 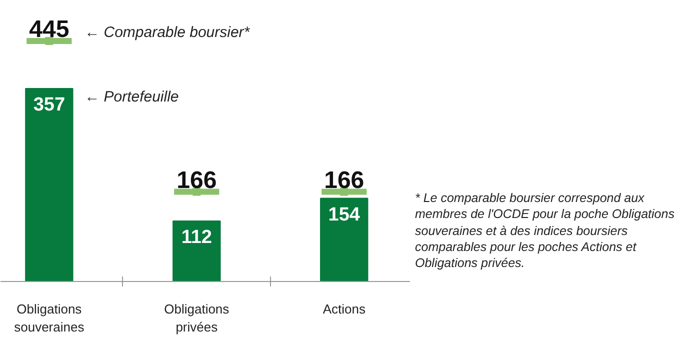 I want to click on series-label: ← Portefeuille, so click(x=131, y=97).